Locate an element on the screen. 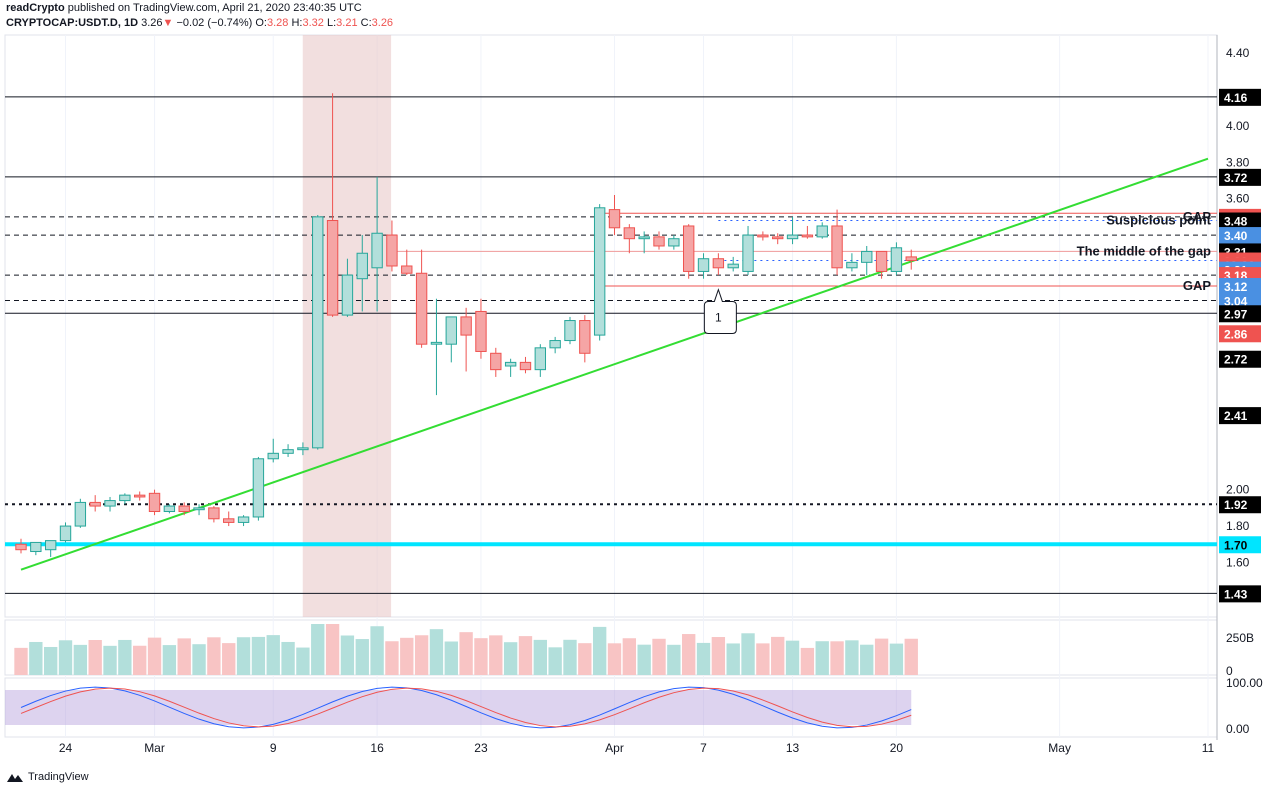 This screenshot has width=1280, height=793. price-label-text: 2.86 is located at coordinates (1236, 334).